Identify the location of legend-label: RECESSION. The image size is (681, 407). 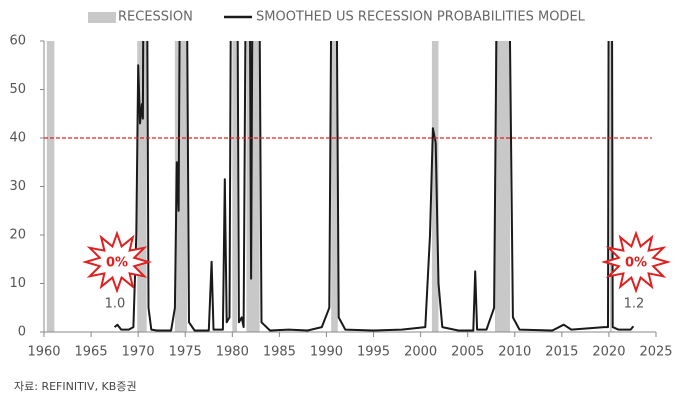
(155, 17).